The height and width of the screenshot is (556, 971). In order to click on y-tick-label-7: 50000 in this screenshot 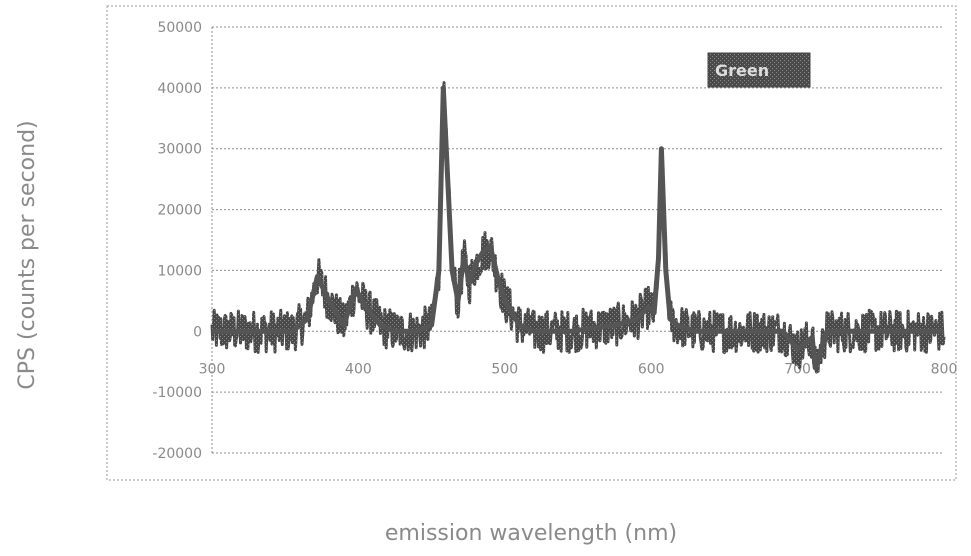, I will do `click(179, 28)`.